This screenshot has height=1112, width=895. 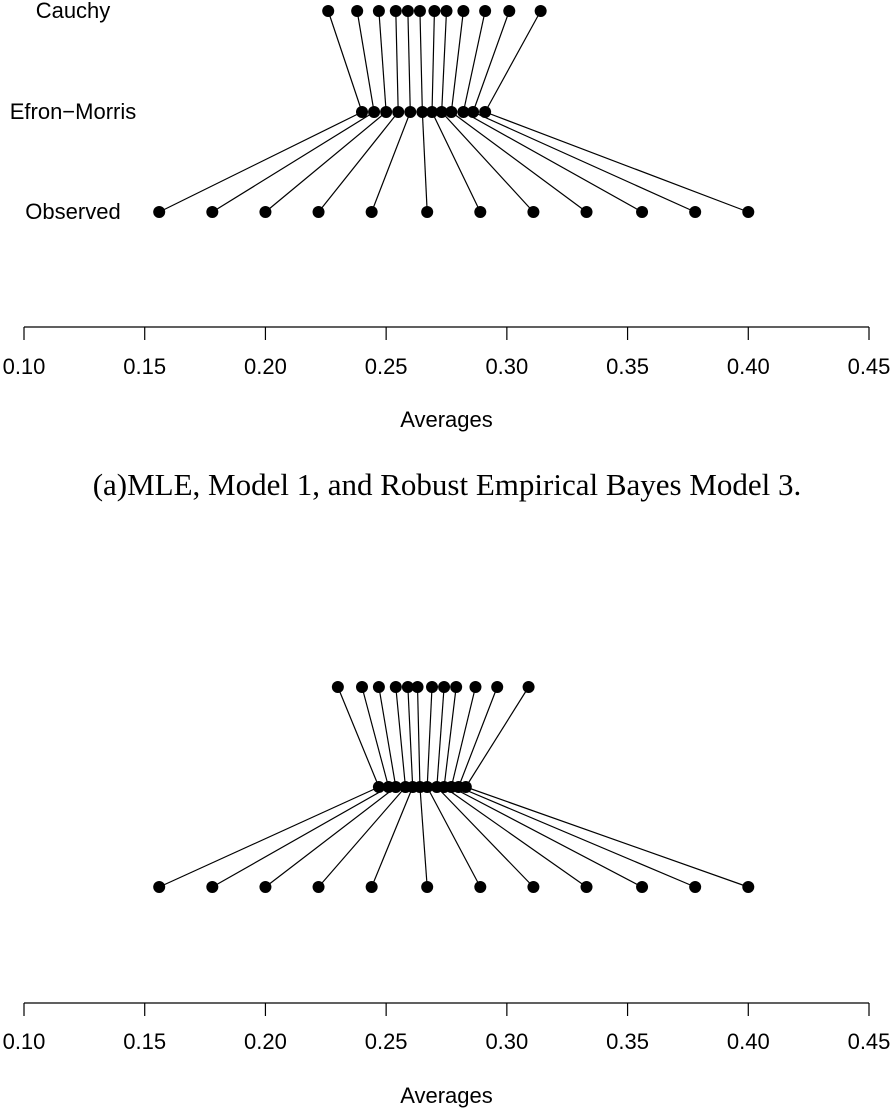 What do you see at coordinates (73, 11) in the screenshot?
I see `row-label: Cauchy` at bounding box center [73, 11].